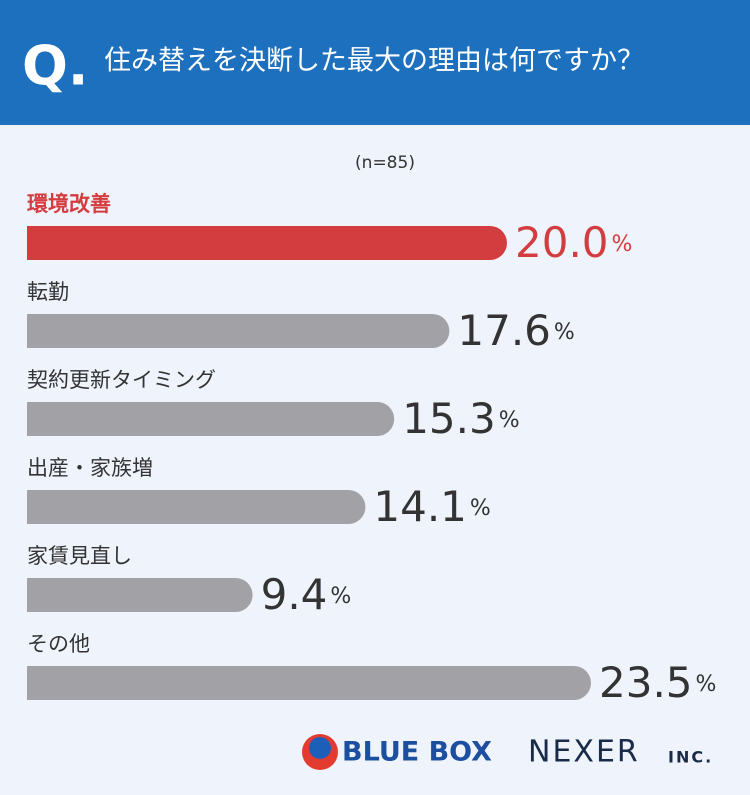 This screenshot has height=795, width=750. What do you see at coordinates (460, 418) in the screenshot?
I see `value-label: 15.3%` at bounding box center [460, 418].